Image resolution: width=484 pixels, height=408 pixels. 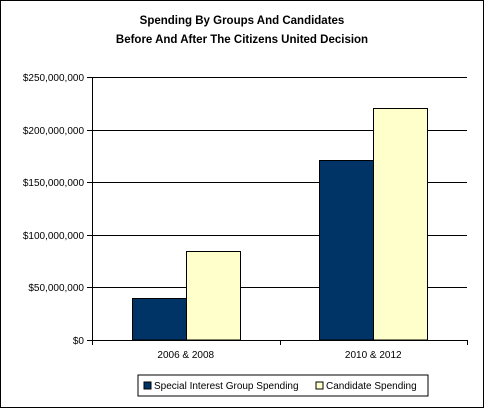 I want to click on y-tick-label: $150,000,000, so click(x=54, y=183).